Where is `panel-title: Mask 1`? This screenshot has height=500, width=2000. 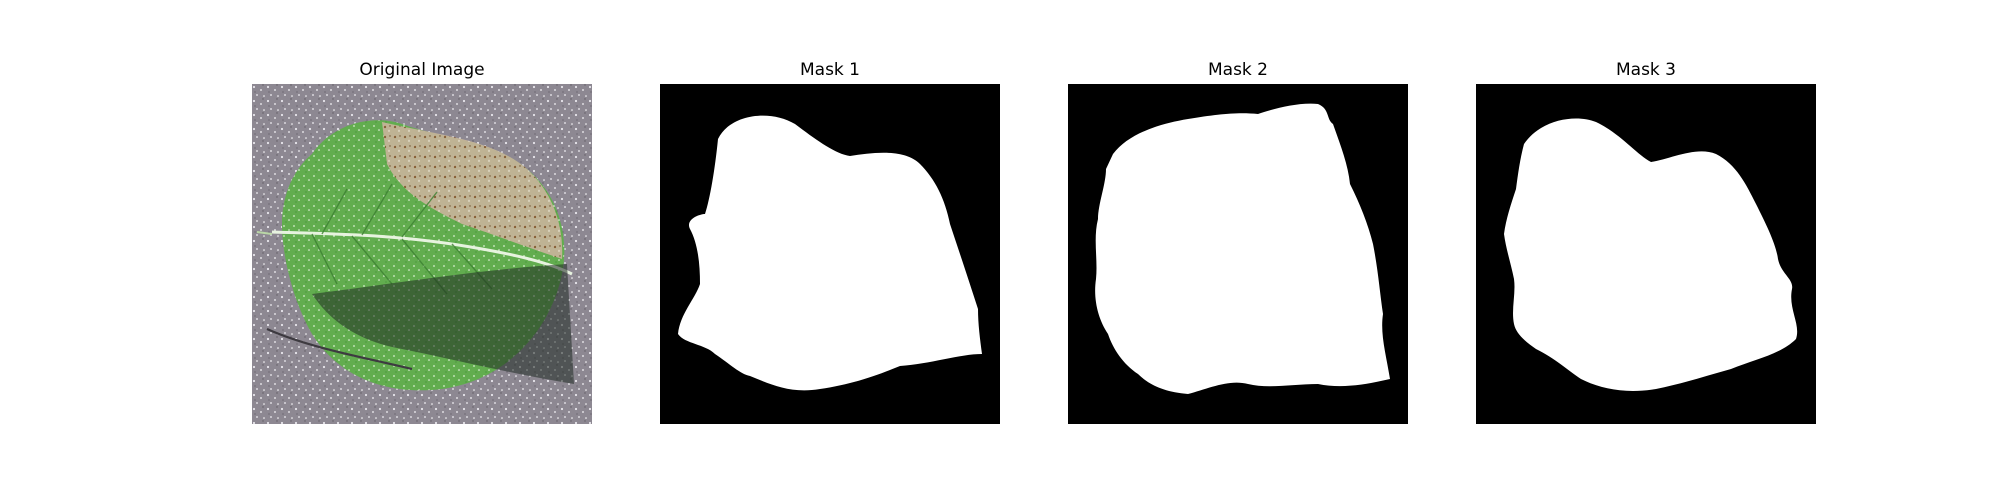 panel-title: Mask 1 is located at coordinates (829, 70).